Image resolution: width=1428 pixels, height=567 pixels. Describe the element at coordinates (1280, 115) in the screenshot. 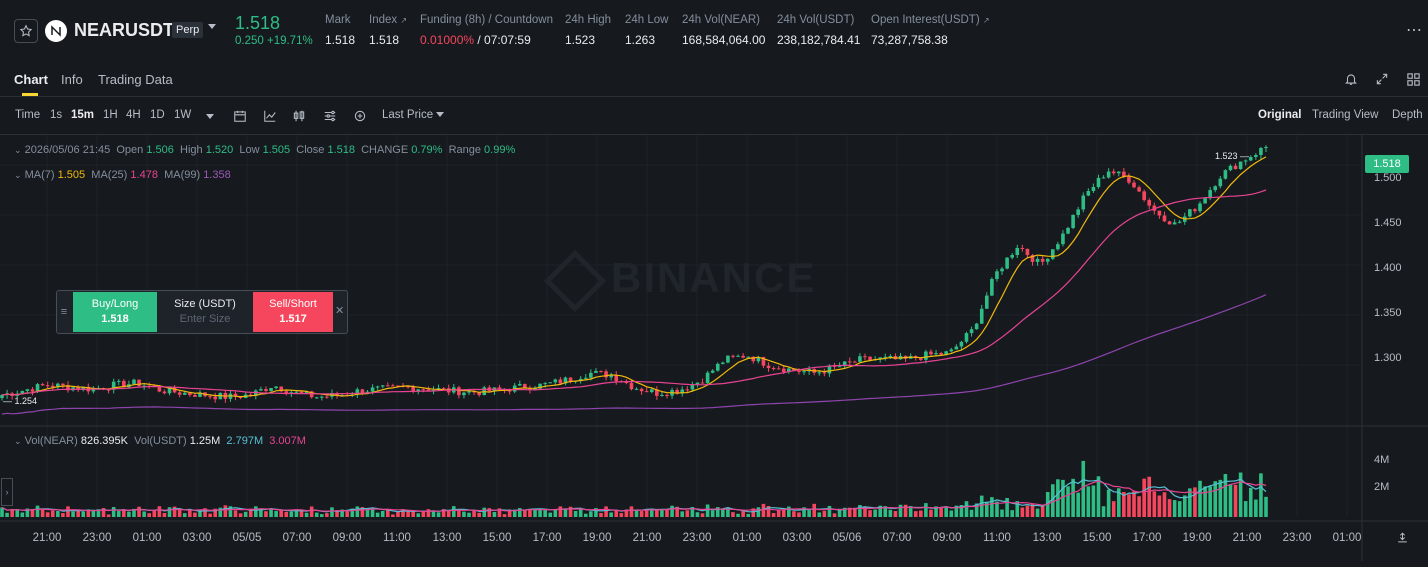

I see `view-original: Original` at that location.